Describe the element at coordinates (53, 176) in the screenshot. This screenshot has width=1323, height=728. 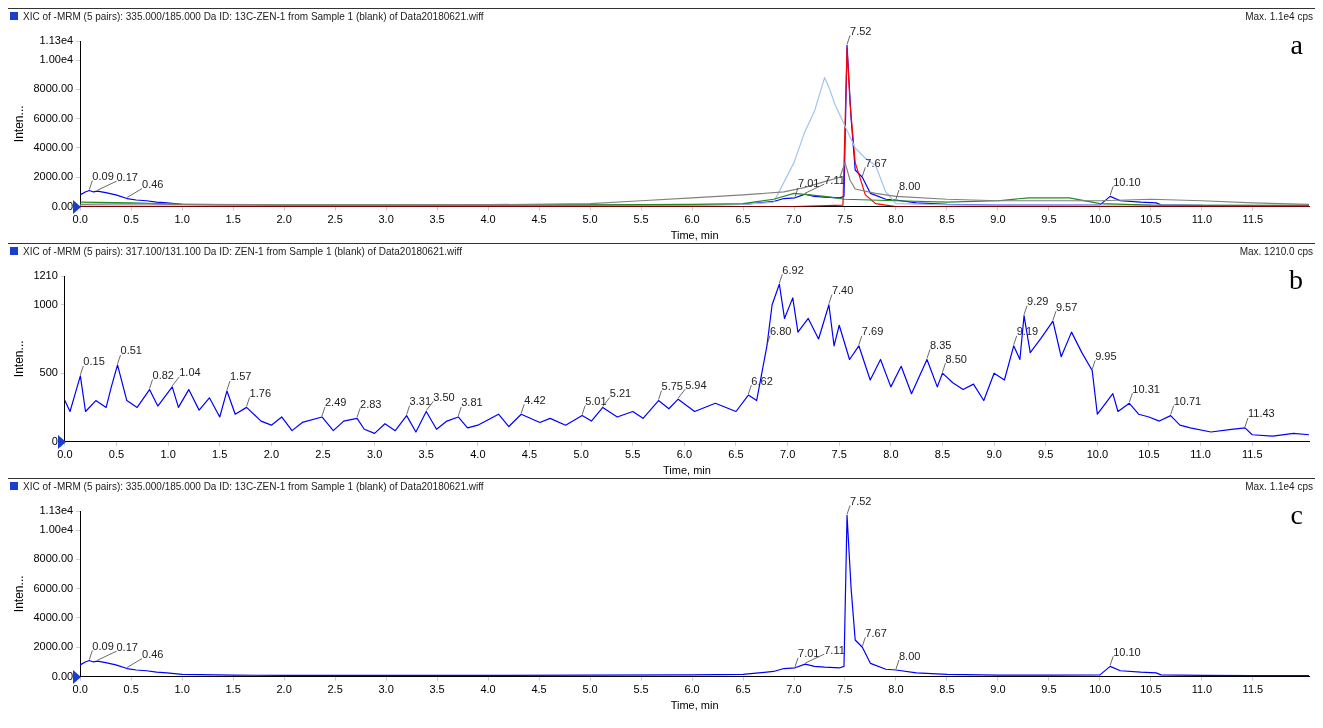
I see `y-tick-label: 2000.00` at that location.